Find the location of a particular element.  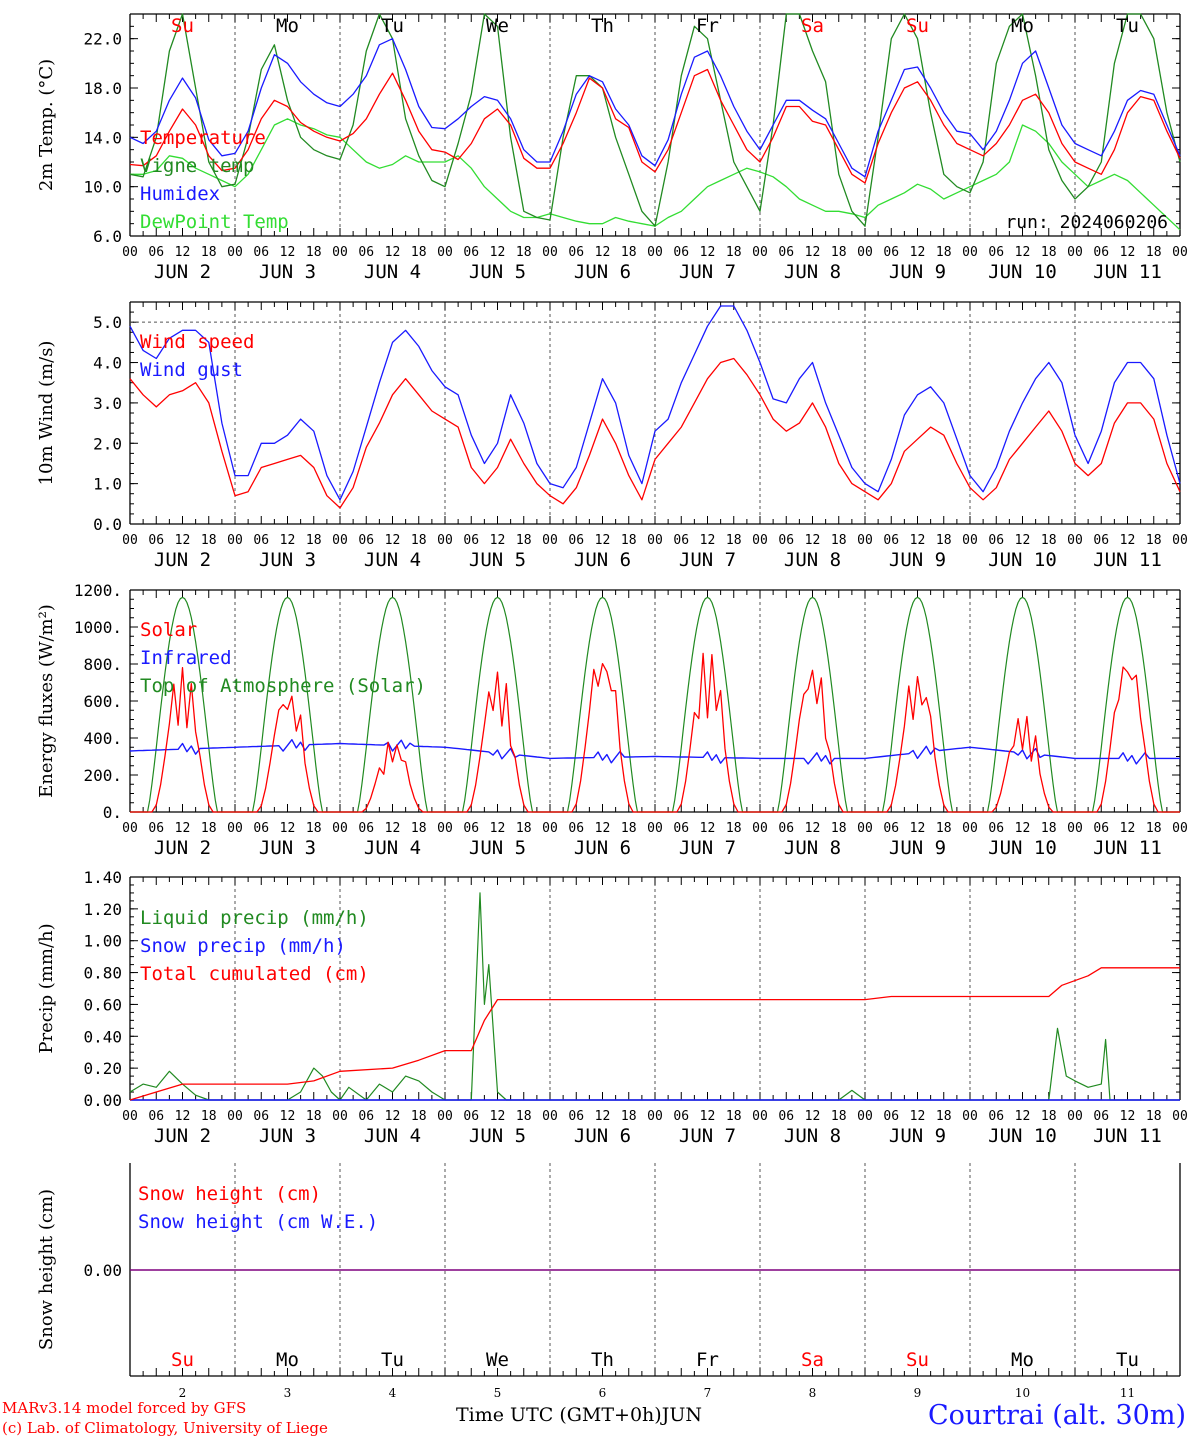

day-date-label: JUN 6 is located at coordinates (602, 272).